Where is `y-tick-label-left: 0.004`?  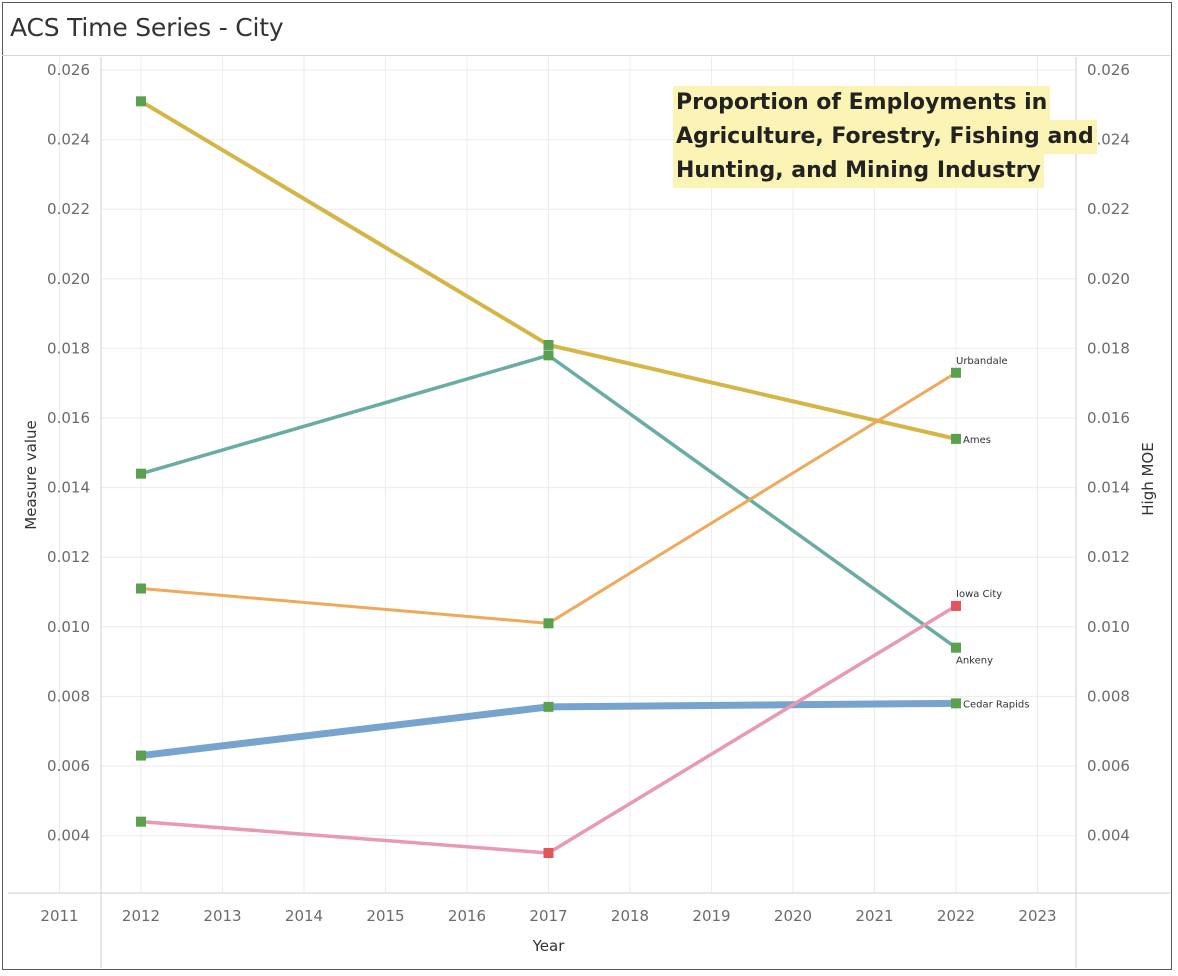 y-tick-label-left: 0.004 is located at coordinates (68, 836).